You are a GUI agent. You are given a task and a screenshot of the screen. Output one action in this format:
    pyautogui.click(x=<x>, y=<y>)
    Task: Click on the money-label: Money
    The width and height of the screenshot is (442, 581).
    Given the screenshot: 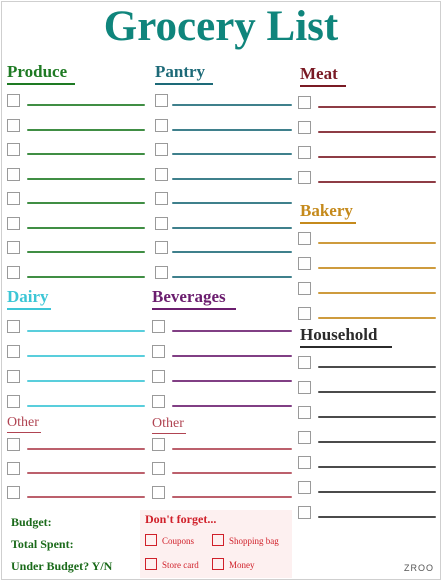 What is the action you would take?
    pyautogui.click(x=242, y=565)
    